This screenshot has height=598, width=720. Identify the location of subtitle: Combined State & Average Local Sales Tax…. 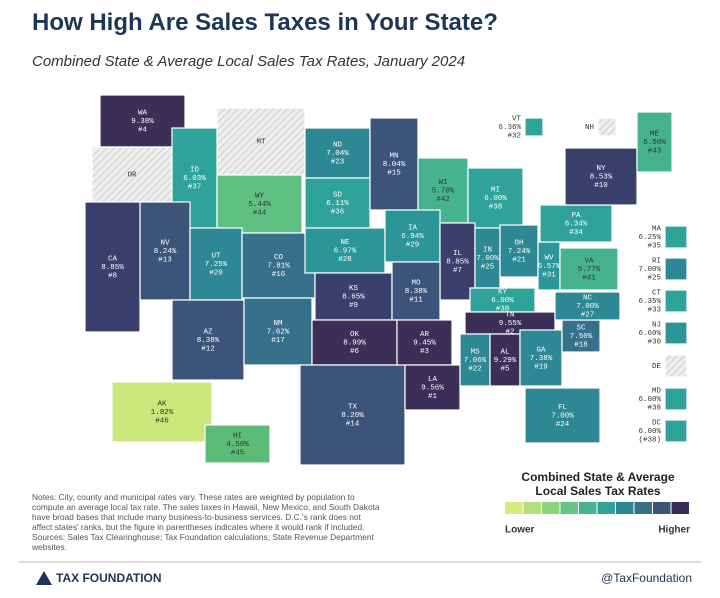
(248, 61).